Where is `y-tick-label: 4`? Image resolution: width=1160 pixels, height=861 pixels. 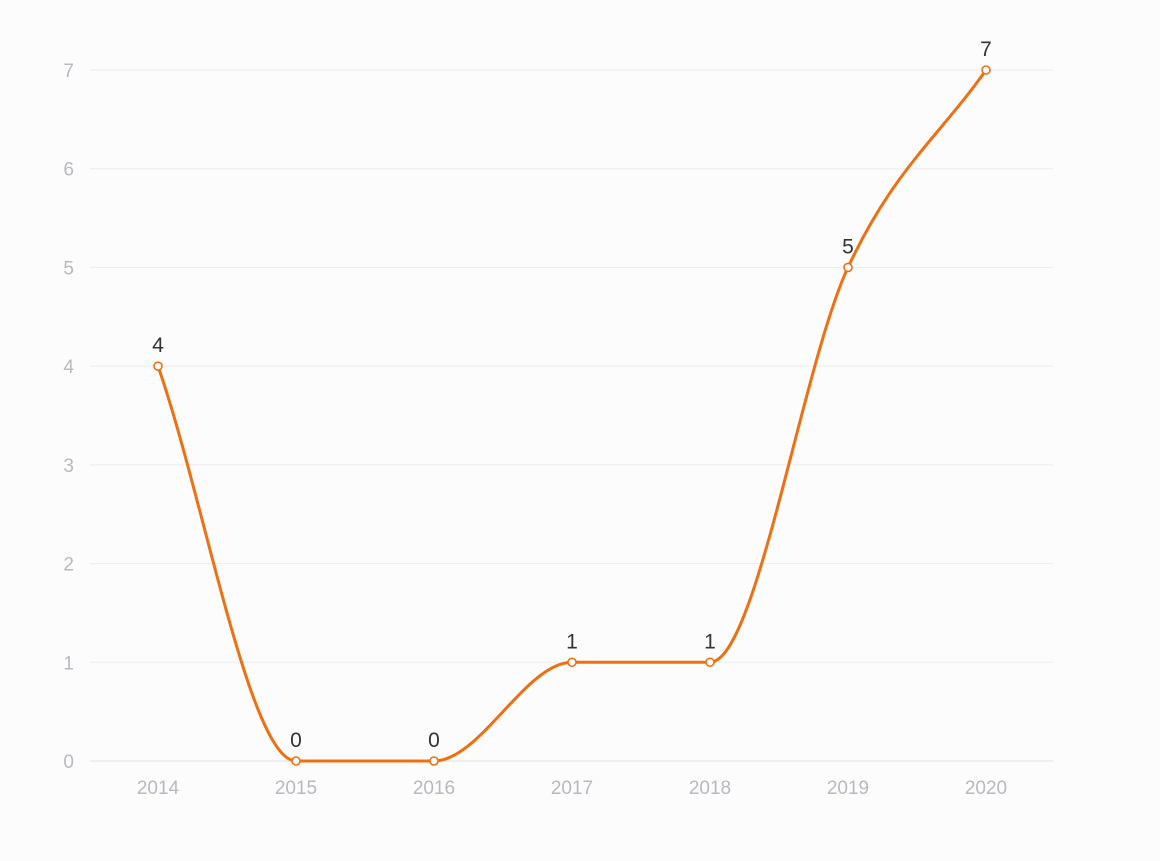
y-tick-label: 4 is located at coordinates (68, 367).